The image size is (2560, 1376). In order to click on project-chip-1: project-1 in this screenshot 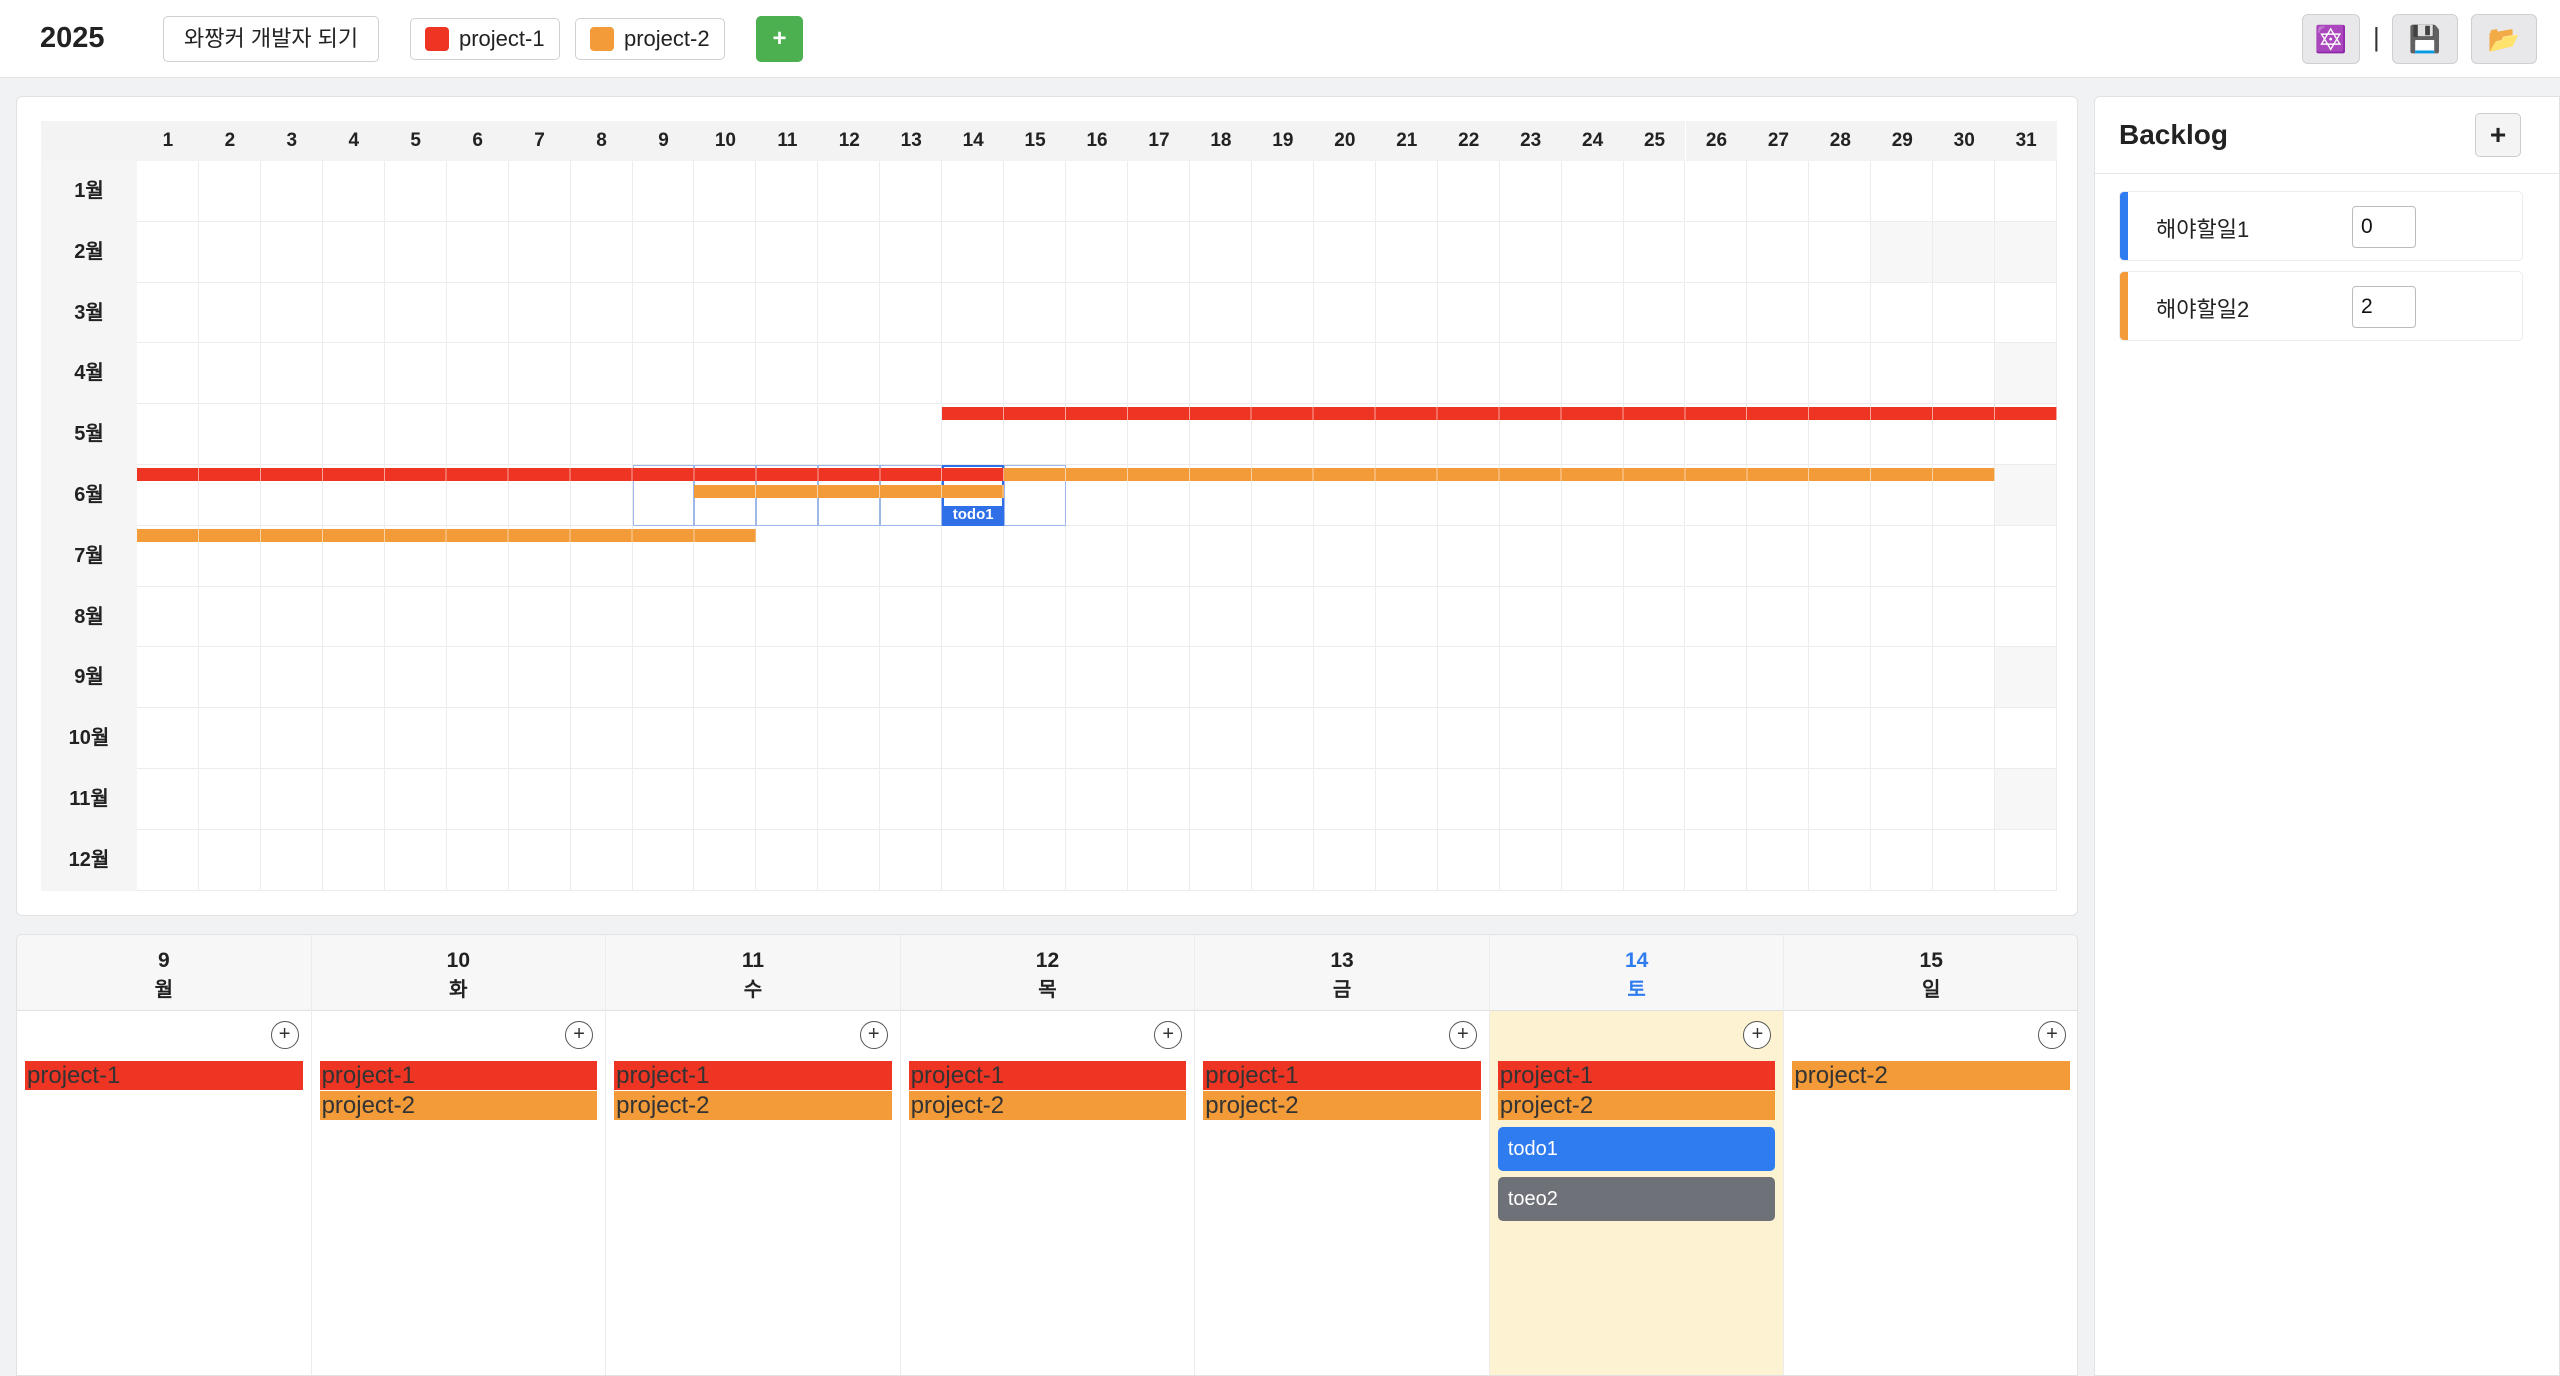, I will do `click(485, 39)`.